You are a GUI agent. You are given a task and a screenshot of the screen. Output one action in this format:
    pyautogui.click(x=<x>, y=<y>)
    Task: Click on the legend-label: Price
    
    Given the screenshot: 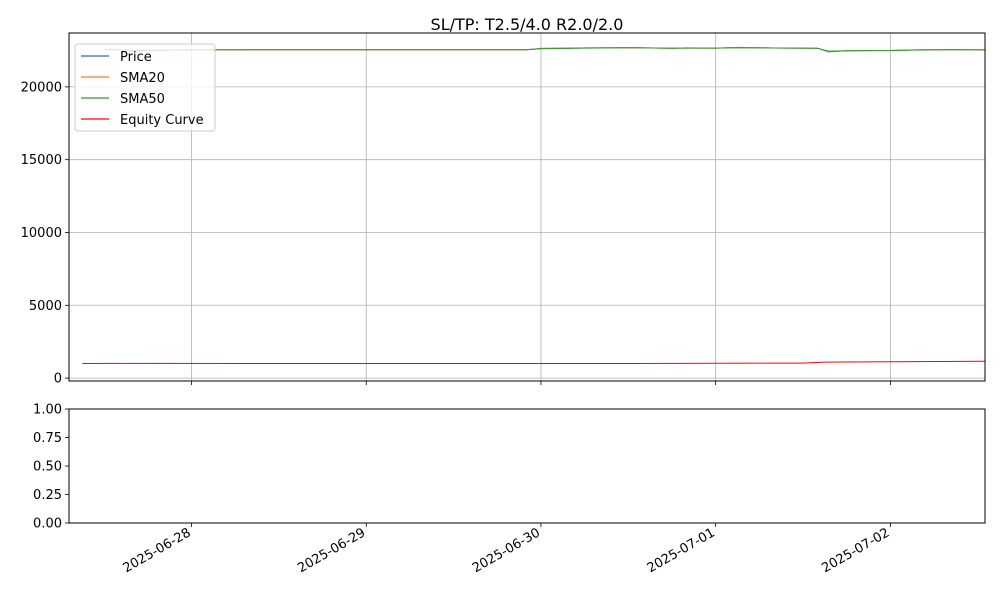 What is the action you would take?
    pyautogui.click(x=136, y=57)
    